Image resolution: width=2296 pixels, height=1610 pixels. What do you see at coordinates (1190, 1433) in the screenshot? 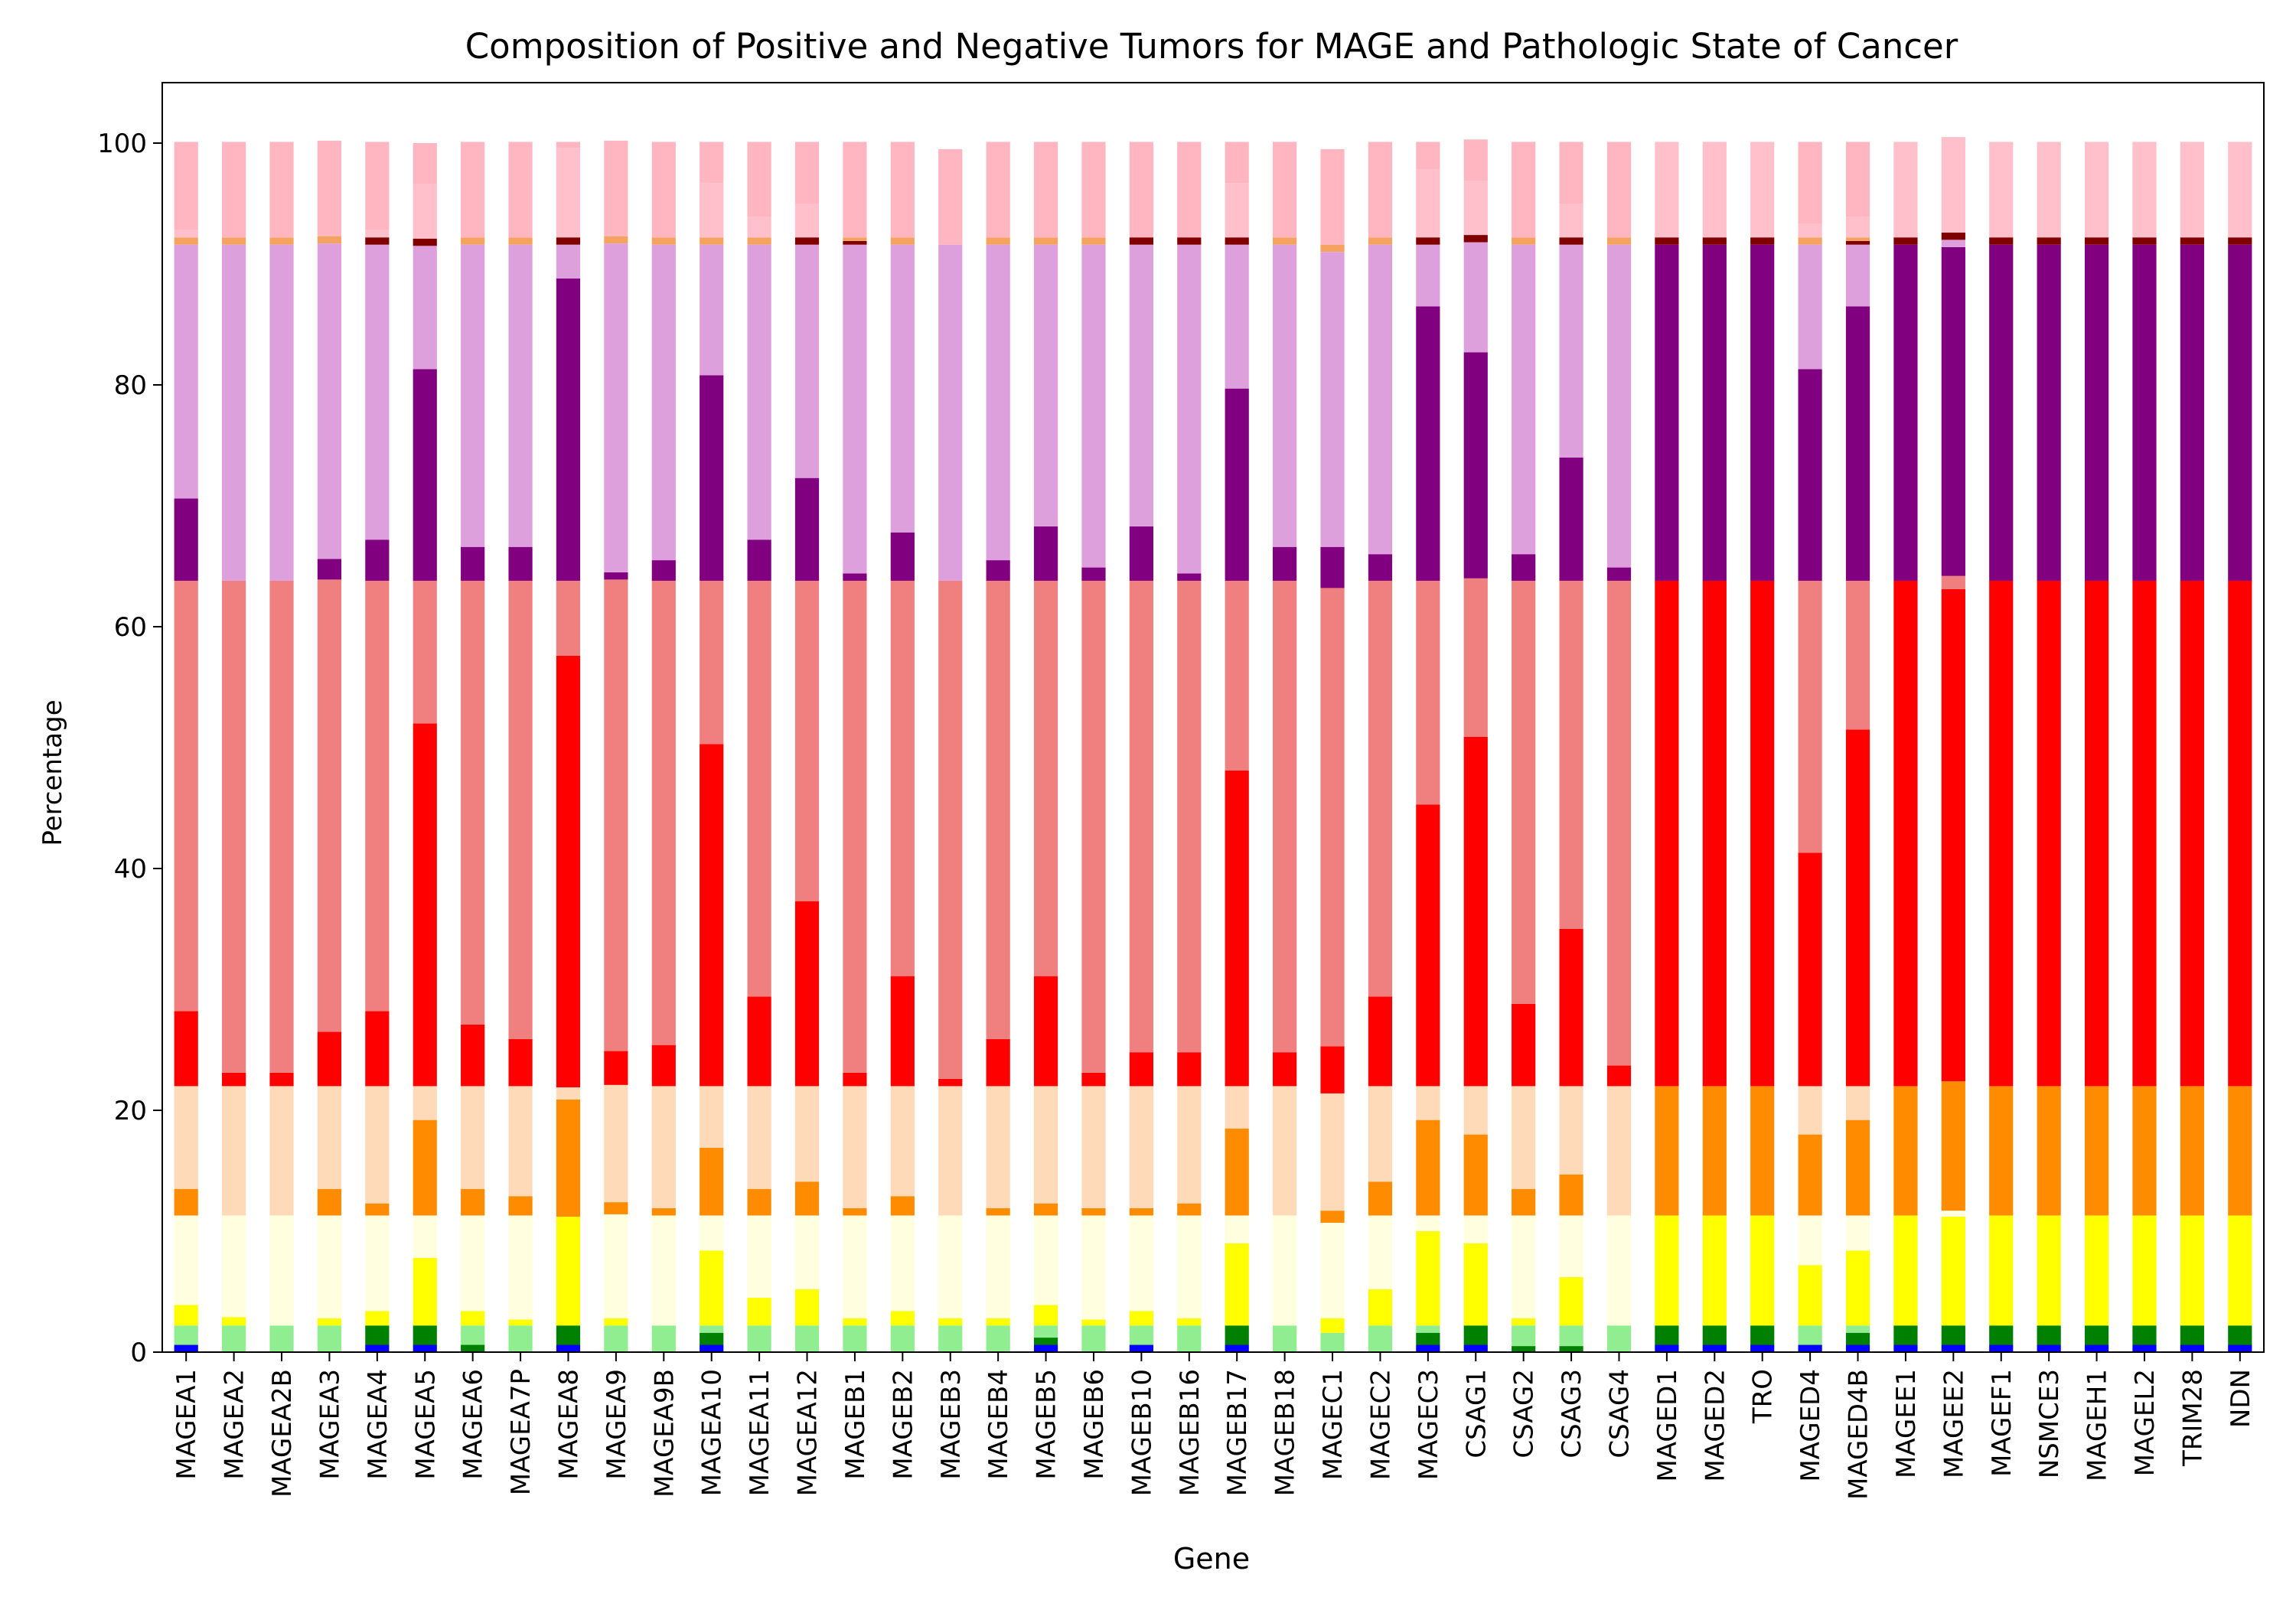
I see `x-tick-label: MAGEB16` at bounding box center [1190, 1433].